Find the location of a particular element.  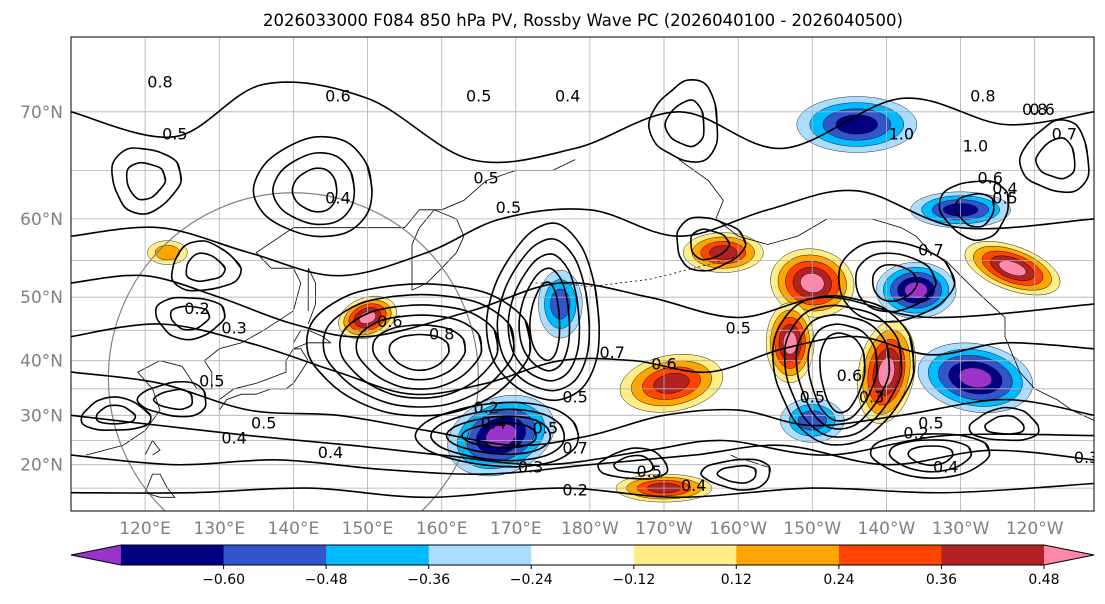

longitude-label: 170°E is located at coordinates (516, 529).